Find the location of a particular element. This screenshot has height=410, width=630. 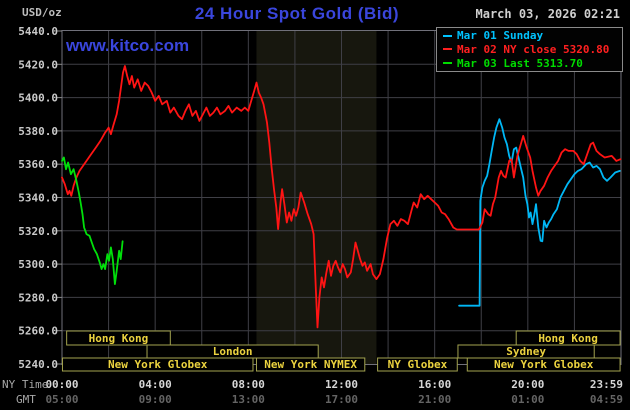

time-axis-label-ny: 23:59 is located at coordinates (606, 384).